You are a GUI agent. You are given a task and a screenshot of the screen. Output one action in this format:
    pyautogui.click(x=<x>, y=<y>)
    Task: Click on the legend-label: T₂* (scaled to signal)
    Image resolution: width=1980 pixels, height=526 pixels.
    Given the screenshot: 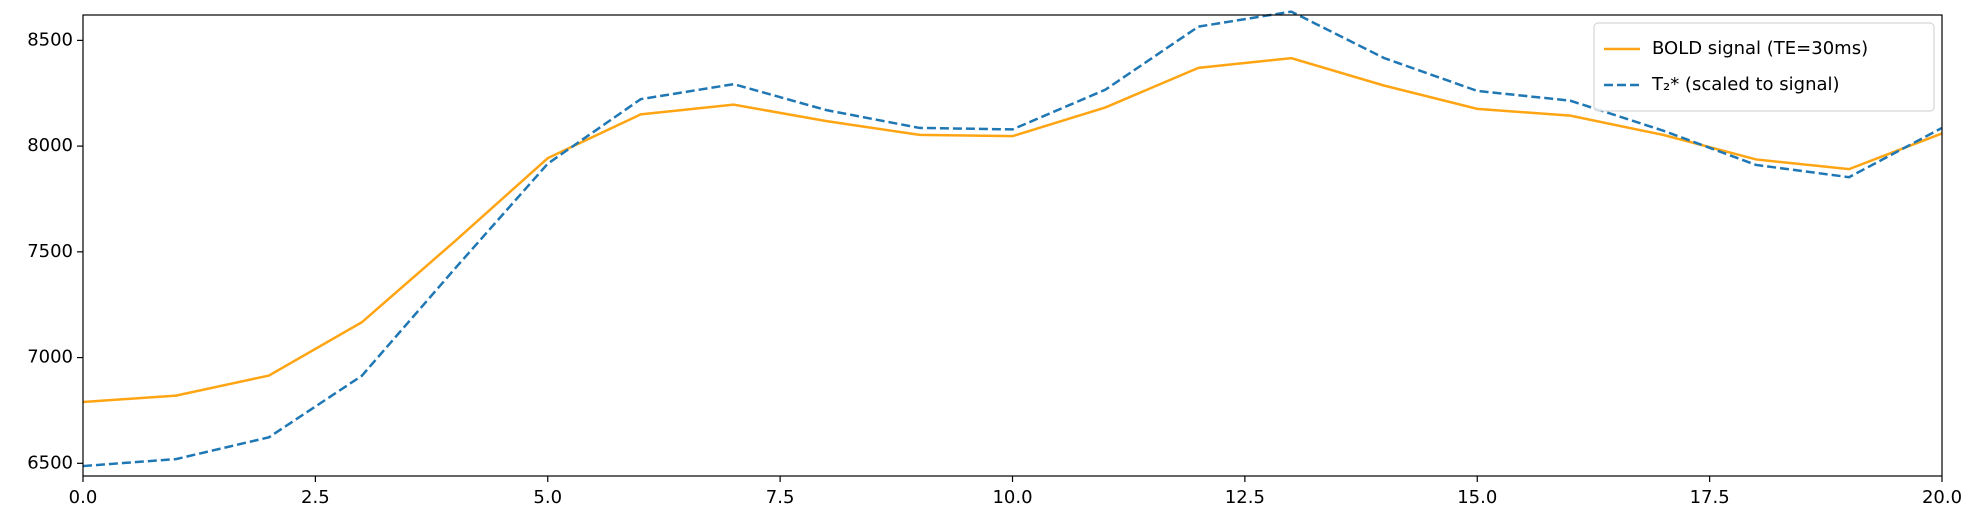 What is the action you would take?
    pyautogui.click(x=1745, y=84)
    